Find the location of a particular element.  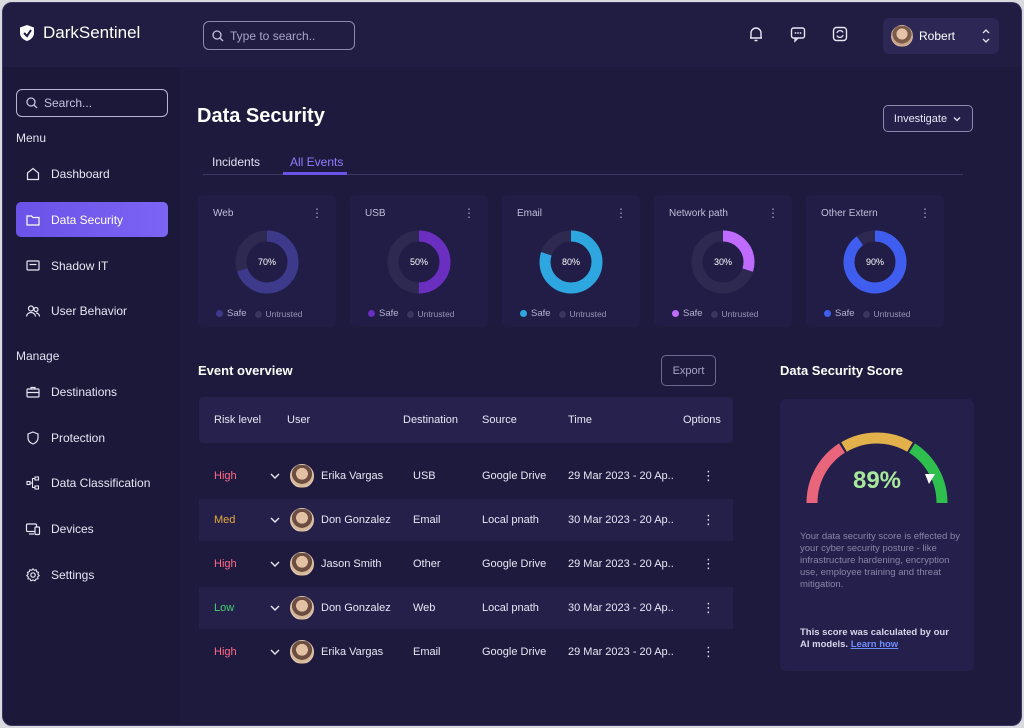

sidebar-item-devices: Devices is located at coordinates (92, 528).